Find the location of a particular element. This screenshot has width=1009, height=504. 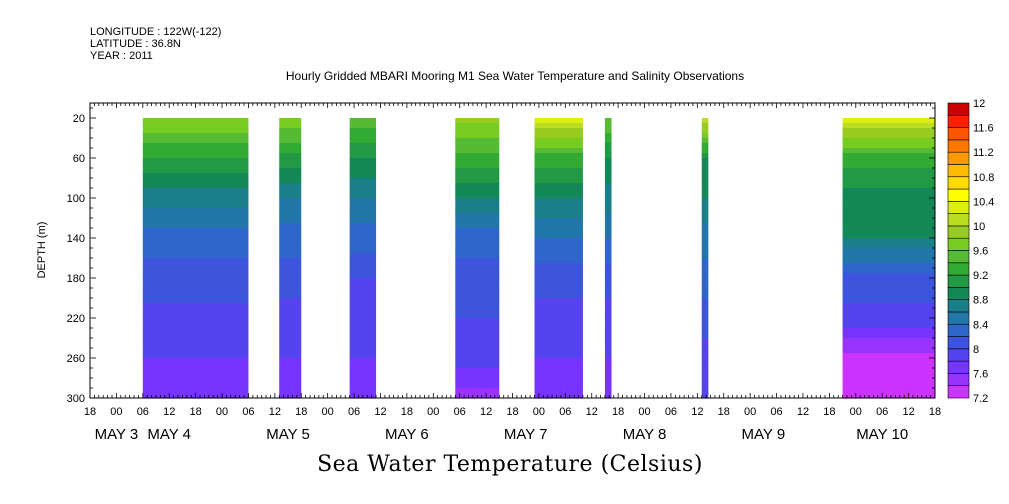

colorbar-label: 7.2 is located at coordinates (980, 399).